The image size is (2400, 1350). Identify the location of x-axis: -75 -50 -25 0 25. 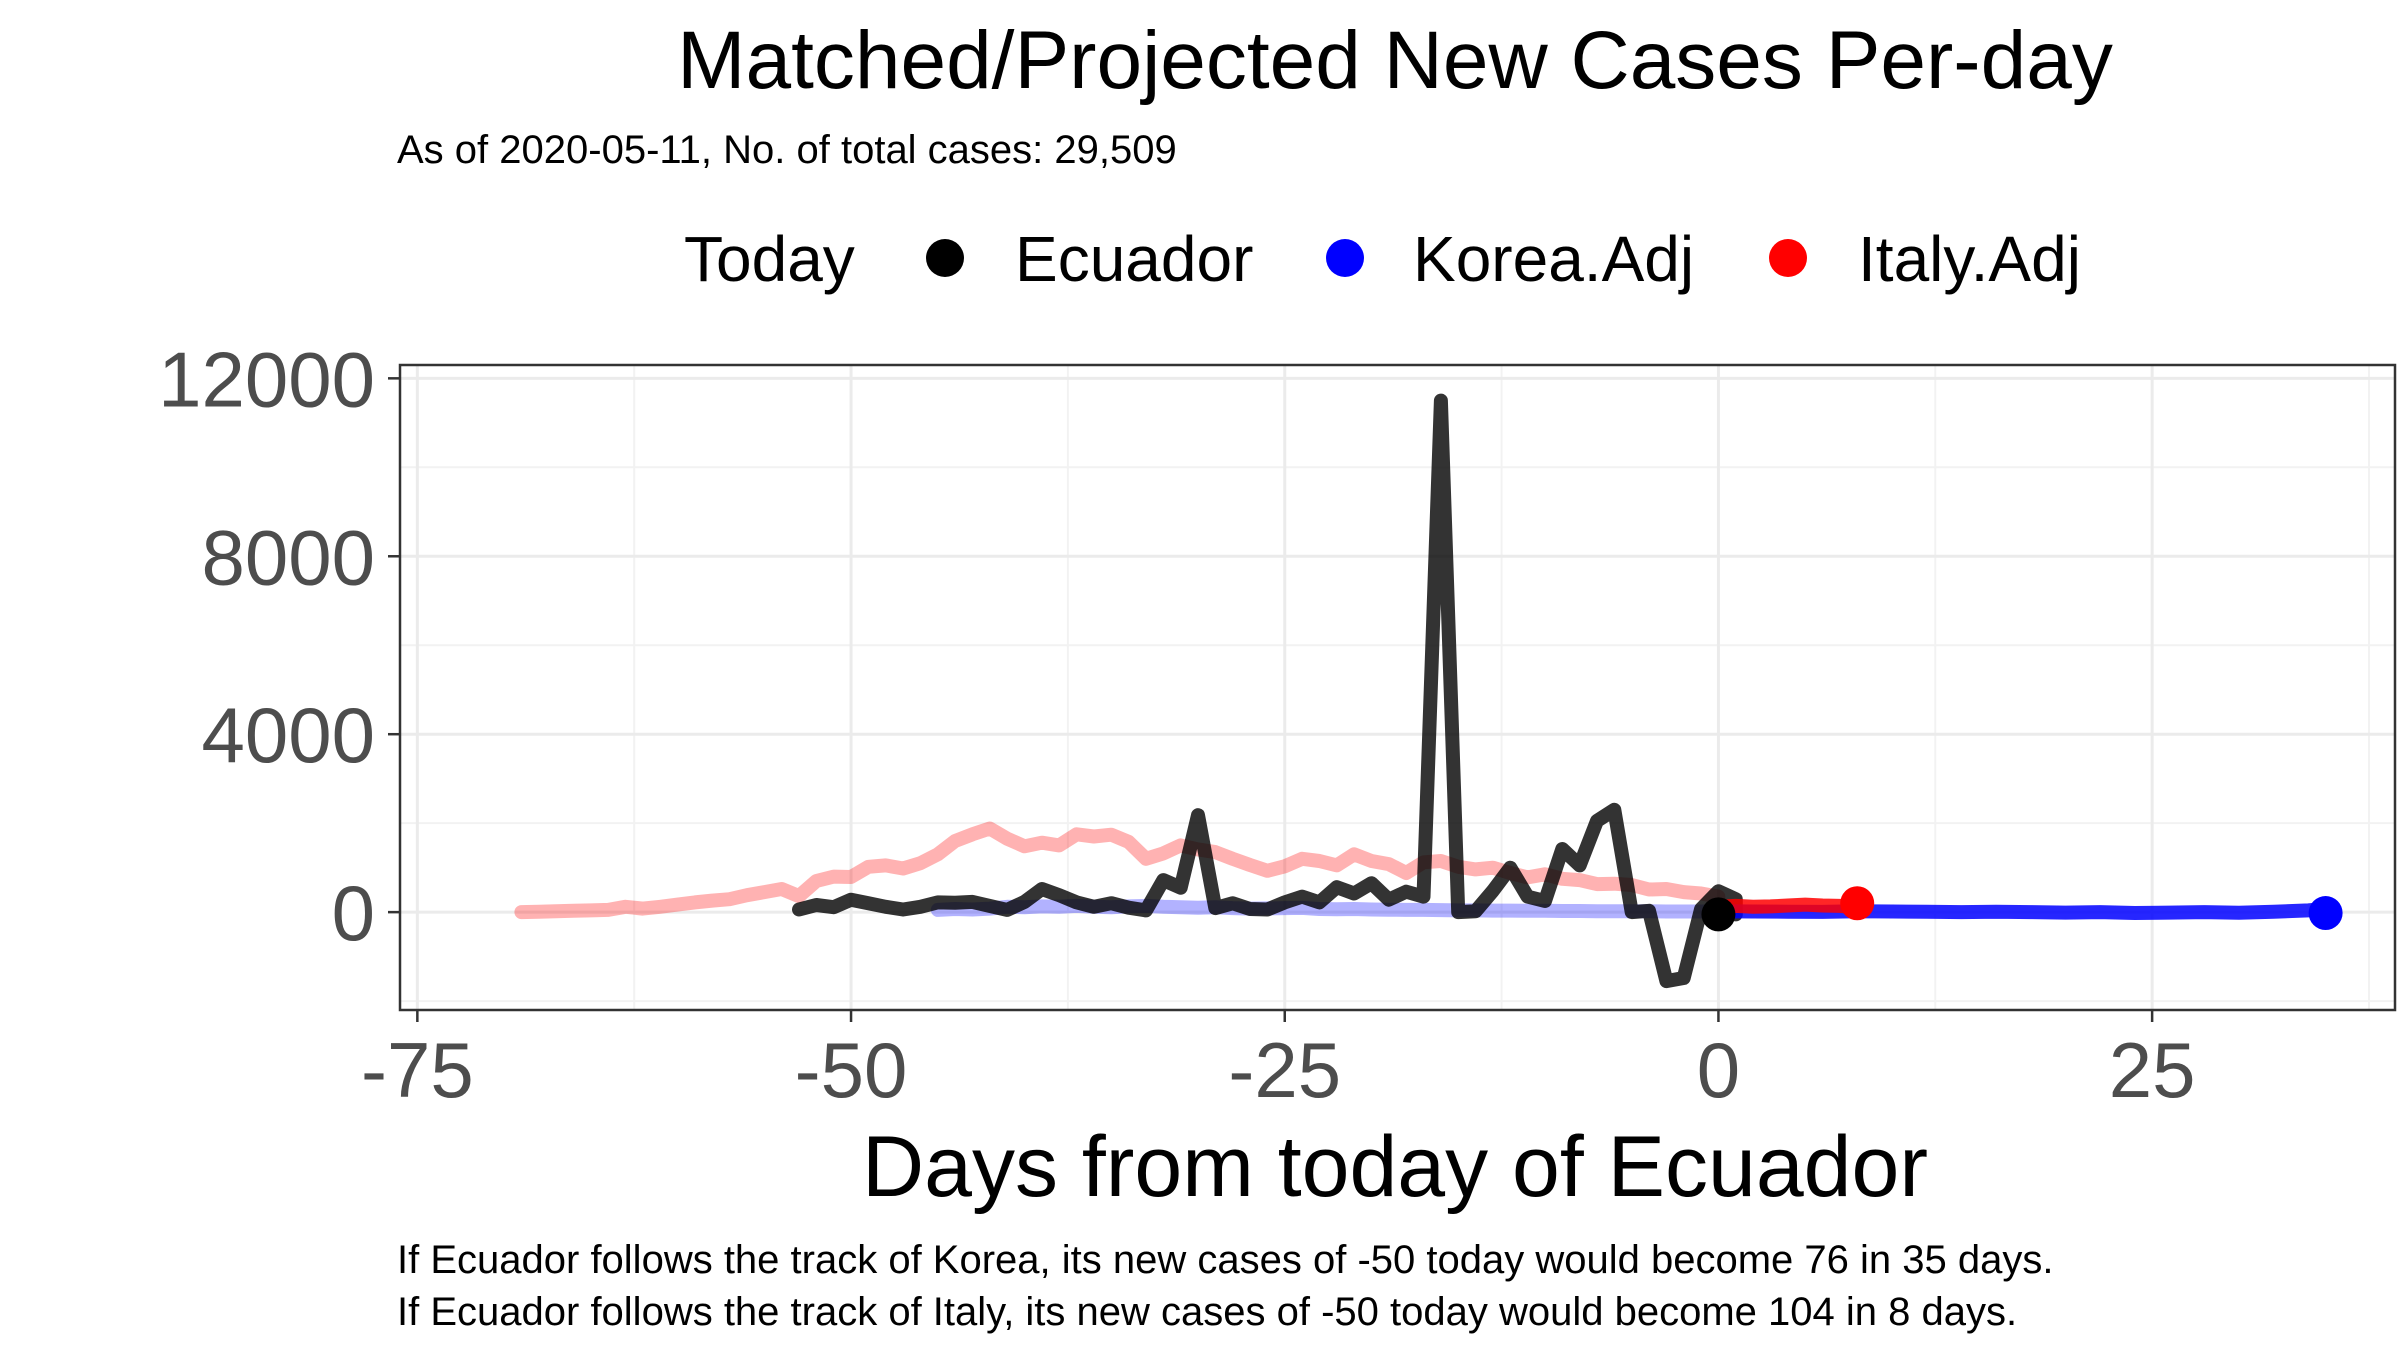
(1278, 1062).